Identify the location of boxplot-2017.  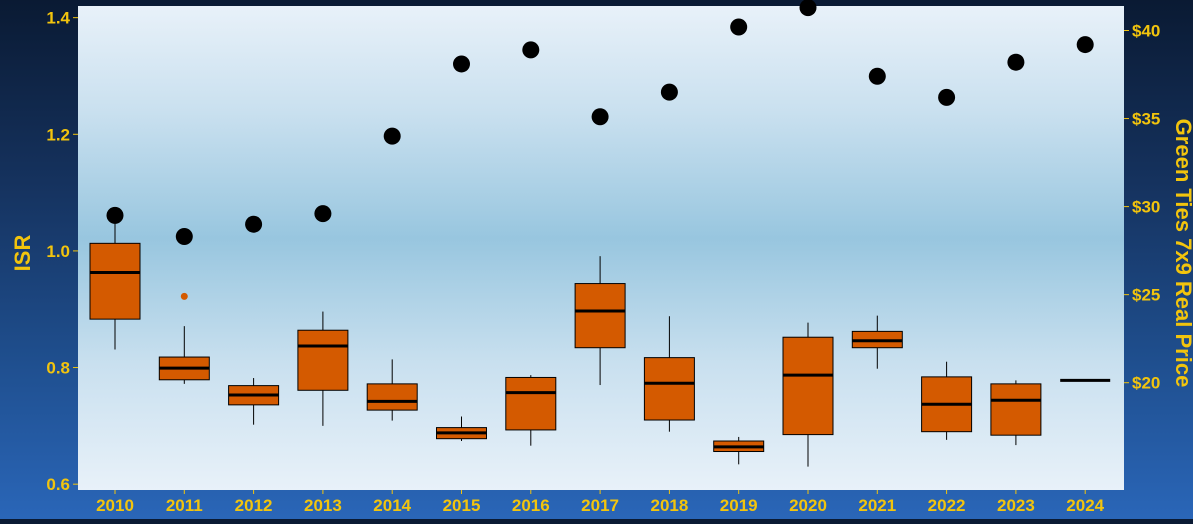
(600, 321).